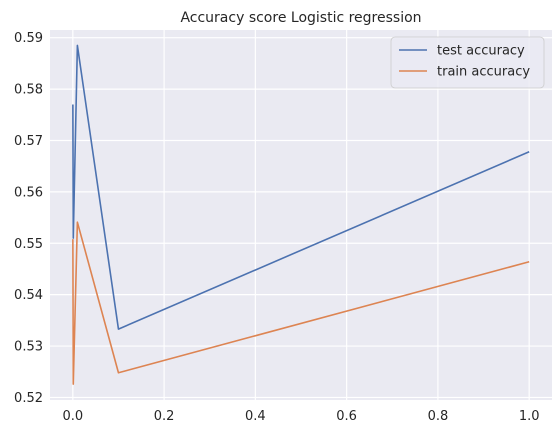  What do you see at coordinates (28, 398) in the screenshot?
I see `y-tick-label: 0.52` at bounding box center [28, 398].